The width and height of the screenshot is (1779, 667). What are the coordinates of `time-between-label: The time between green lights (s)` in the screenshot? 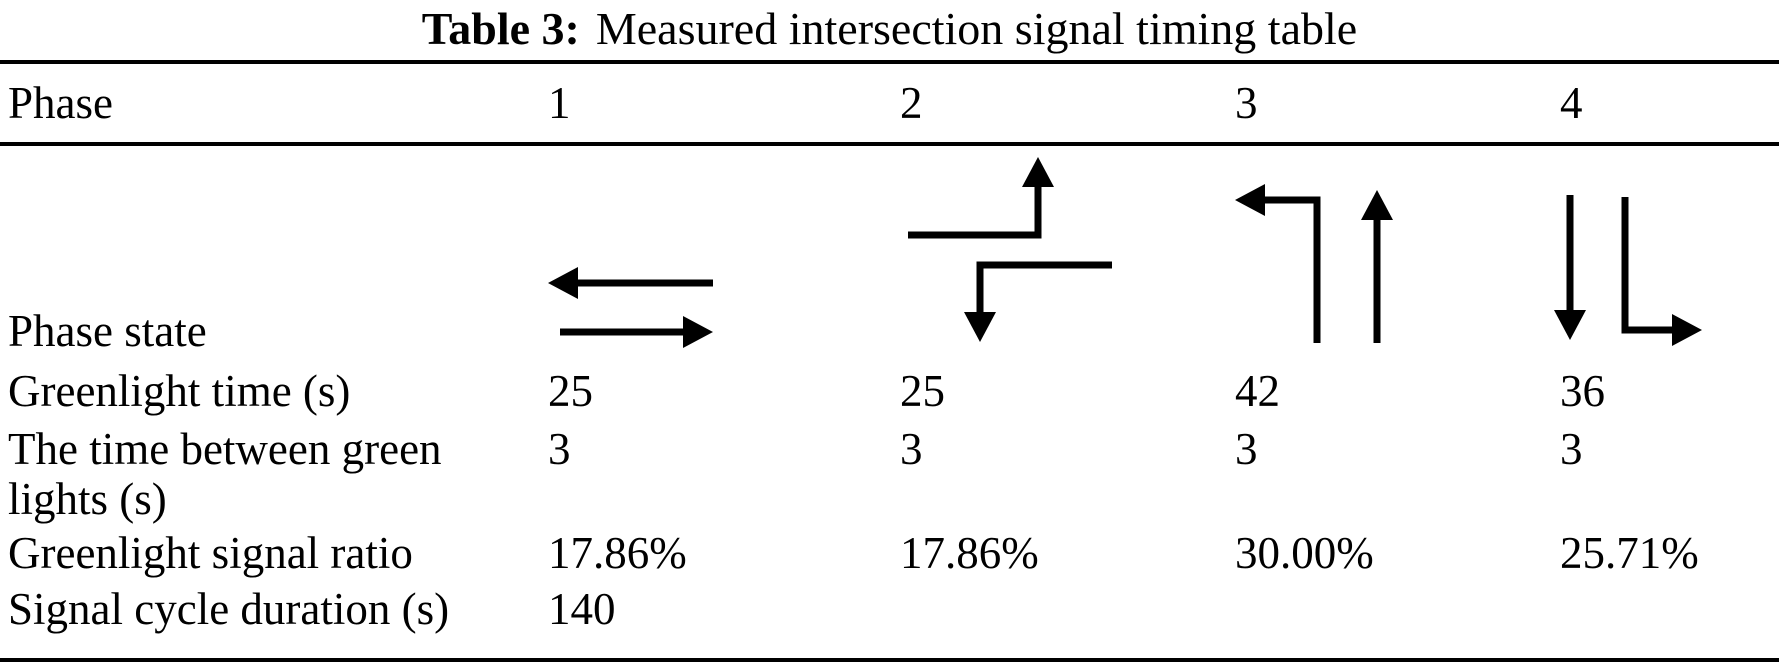 It's located at (225, 474).